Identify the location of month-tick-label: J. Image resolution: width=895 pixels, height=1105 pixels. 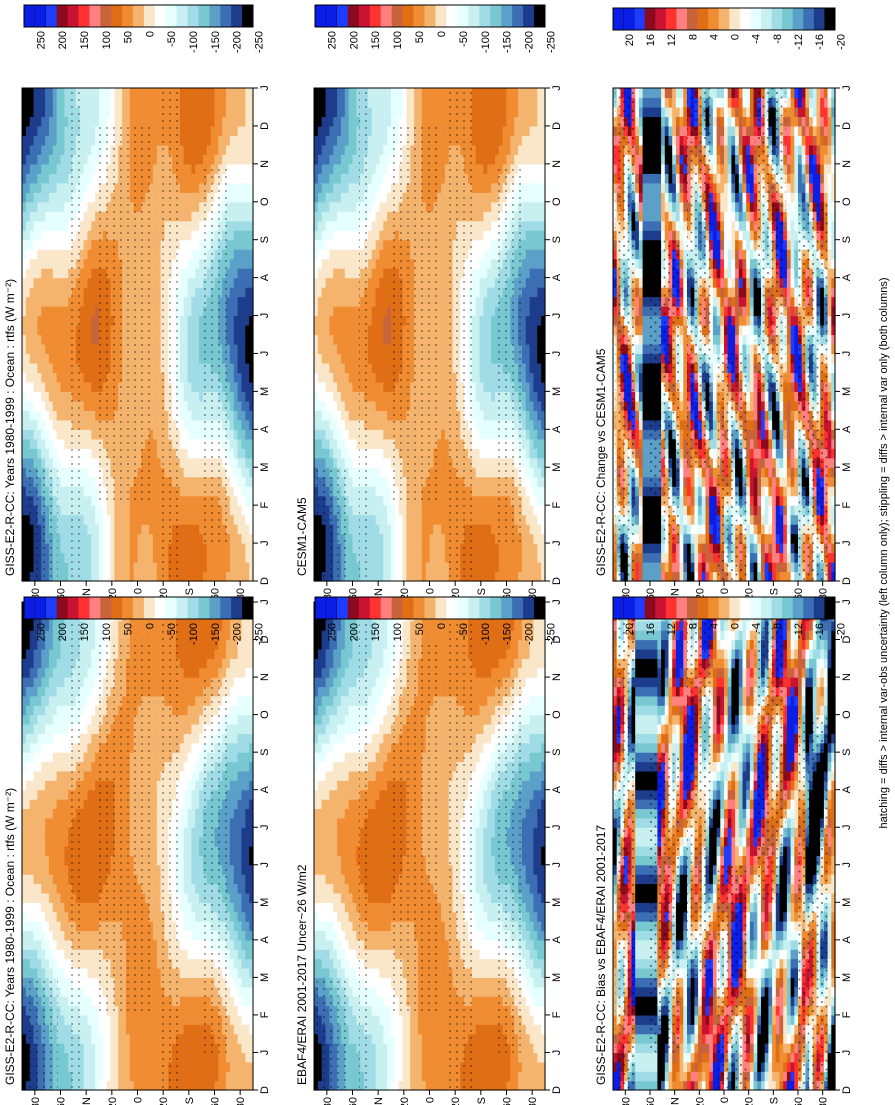
(265, 602).